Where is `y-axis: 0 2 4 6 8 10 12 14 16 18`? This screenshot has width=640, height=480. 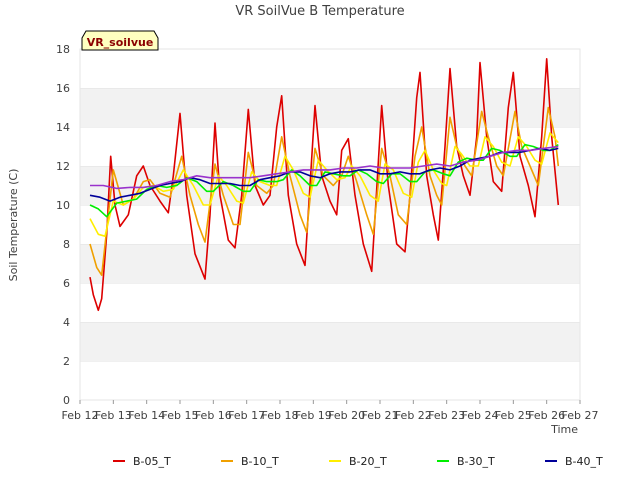 y-axis: 0 2 4 6 8 10 12 14 16 18 is located at coordinates (63, 225).